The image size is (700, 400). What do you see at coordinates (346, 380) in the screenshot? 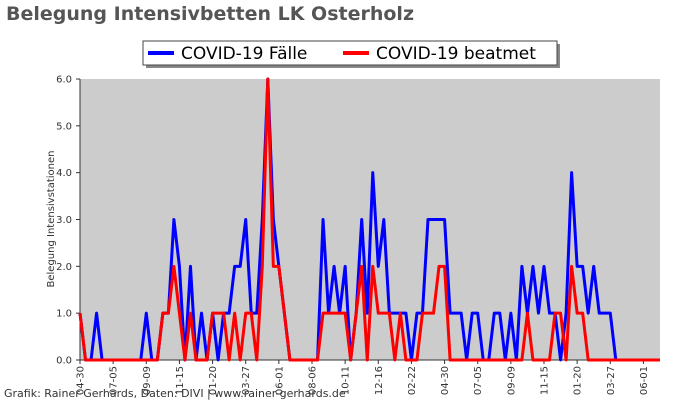
I see `x-tick-label: 10-11` at bounding box center [346, 380].